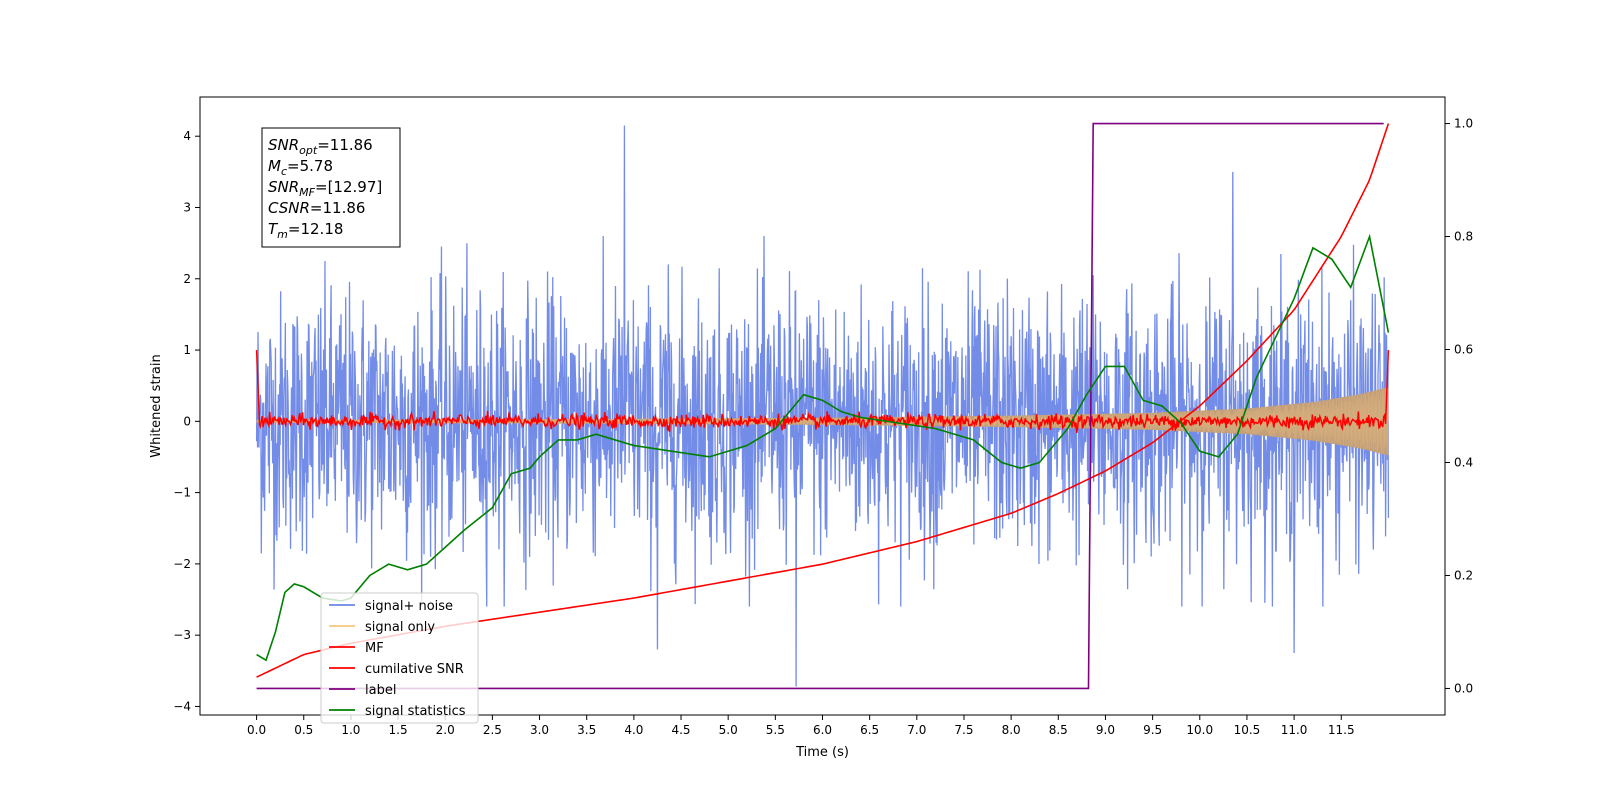  I want to click on y-tick-label: −1, so click(182, 493).